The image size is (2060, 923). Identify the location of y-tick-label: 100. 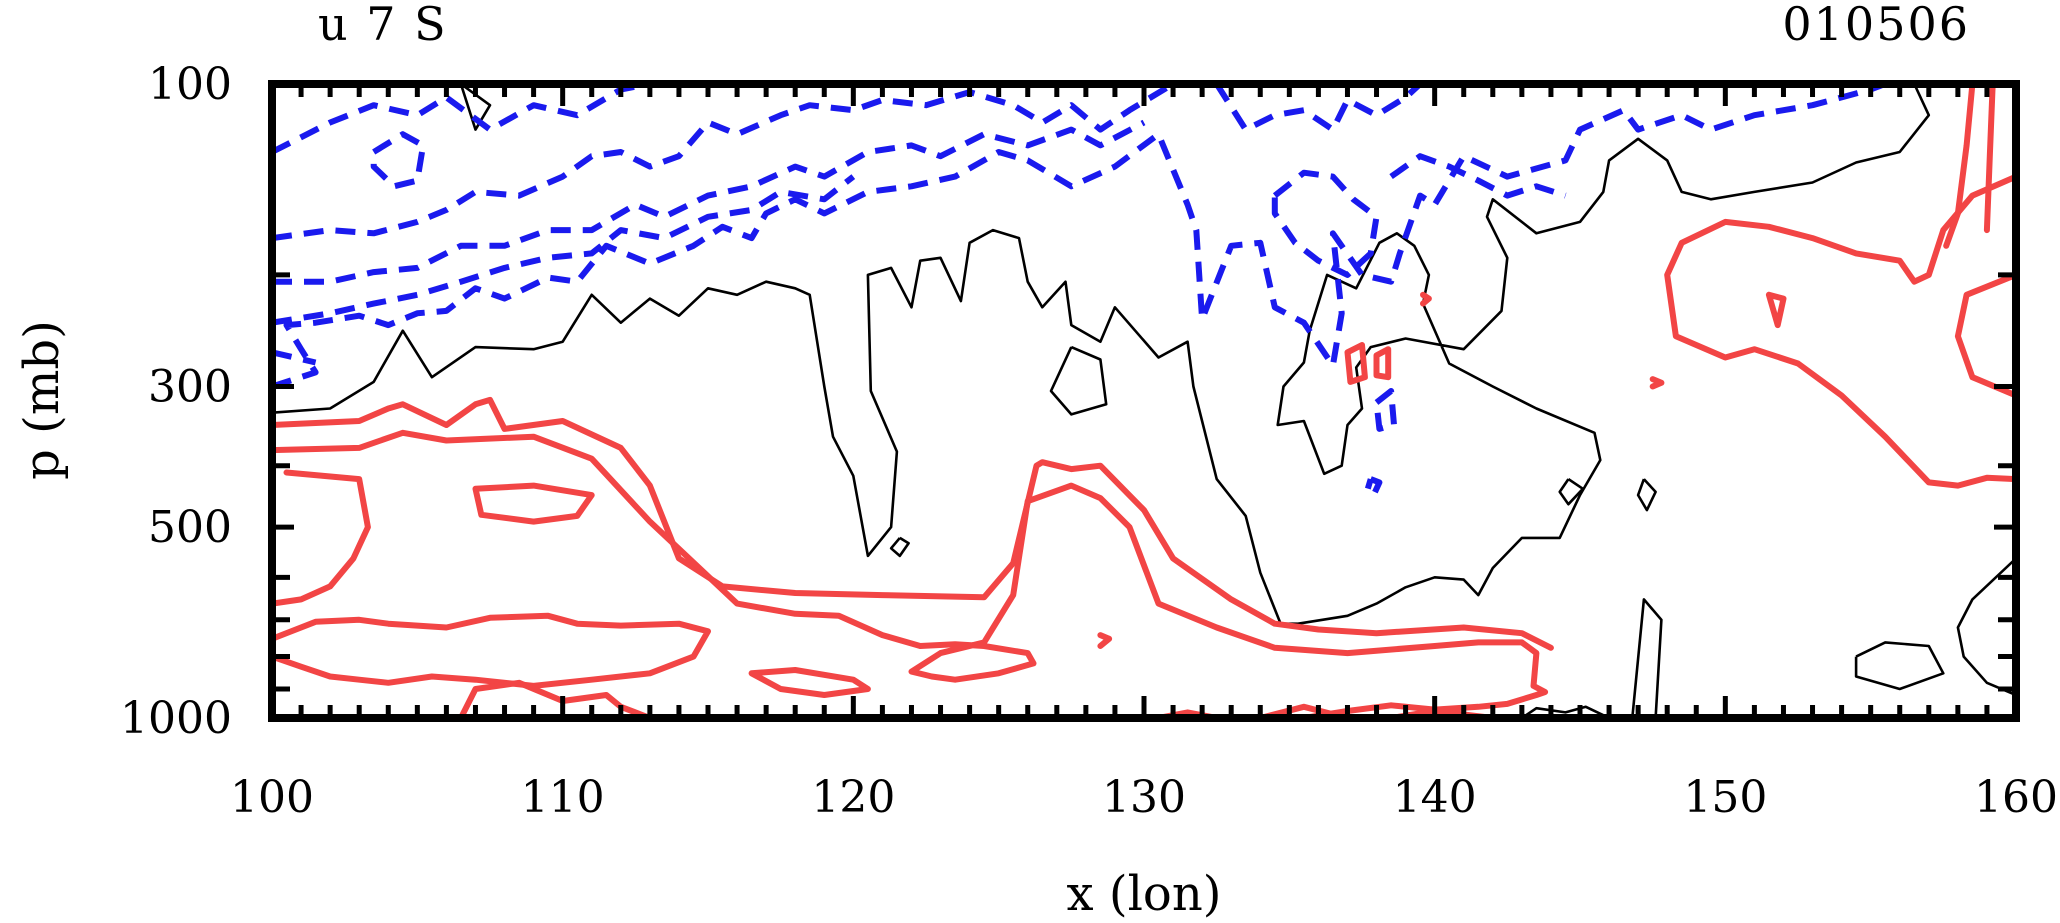
(190, 84).